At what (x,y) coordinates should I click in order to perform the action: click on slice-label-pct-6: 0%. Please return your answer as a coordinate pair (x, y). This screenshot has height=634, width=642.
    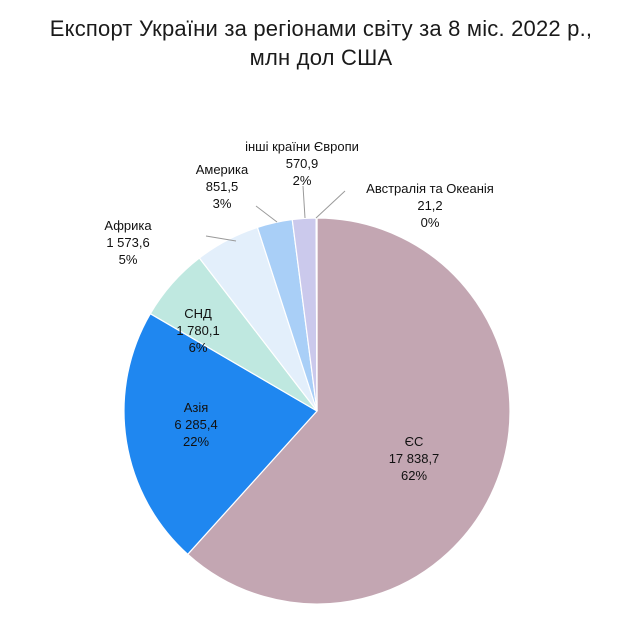
    Looking at the image, I should click on (430, 222).